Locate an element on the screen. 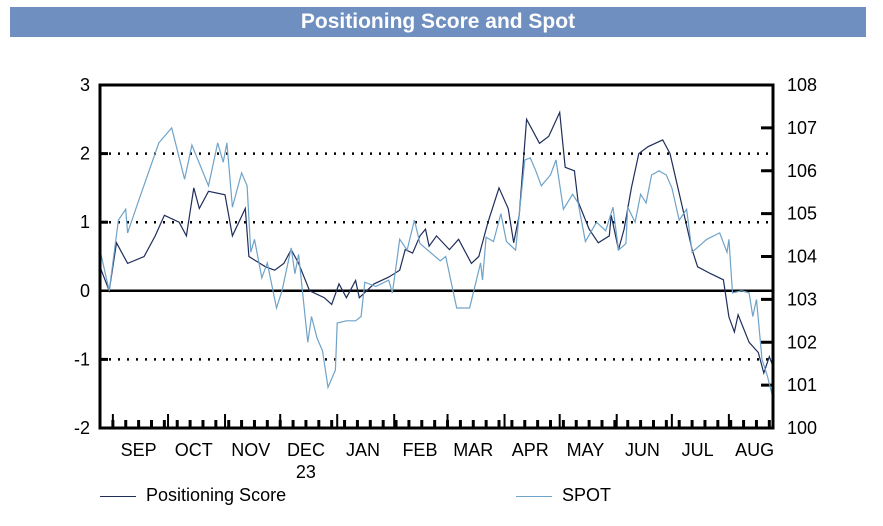  left-axis-label: 3 is located at coordinates (85, 85).